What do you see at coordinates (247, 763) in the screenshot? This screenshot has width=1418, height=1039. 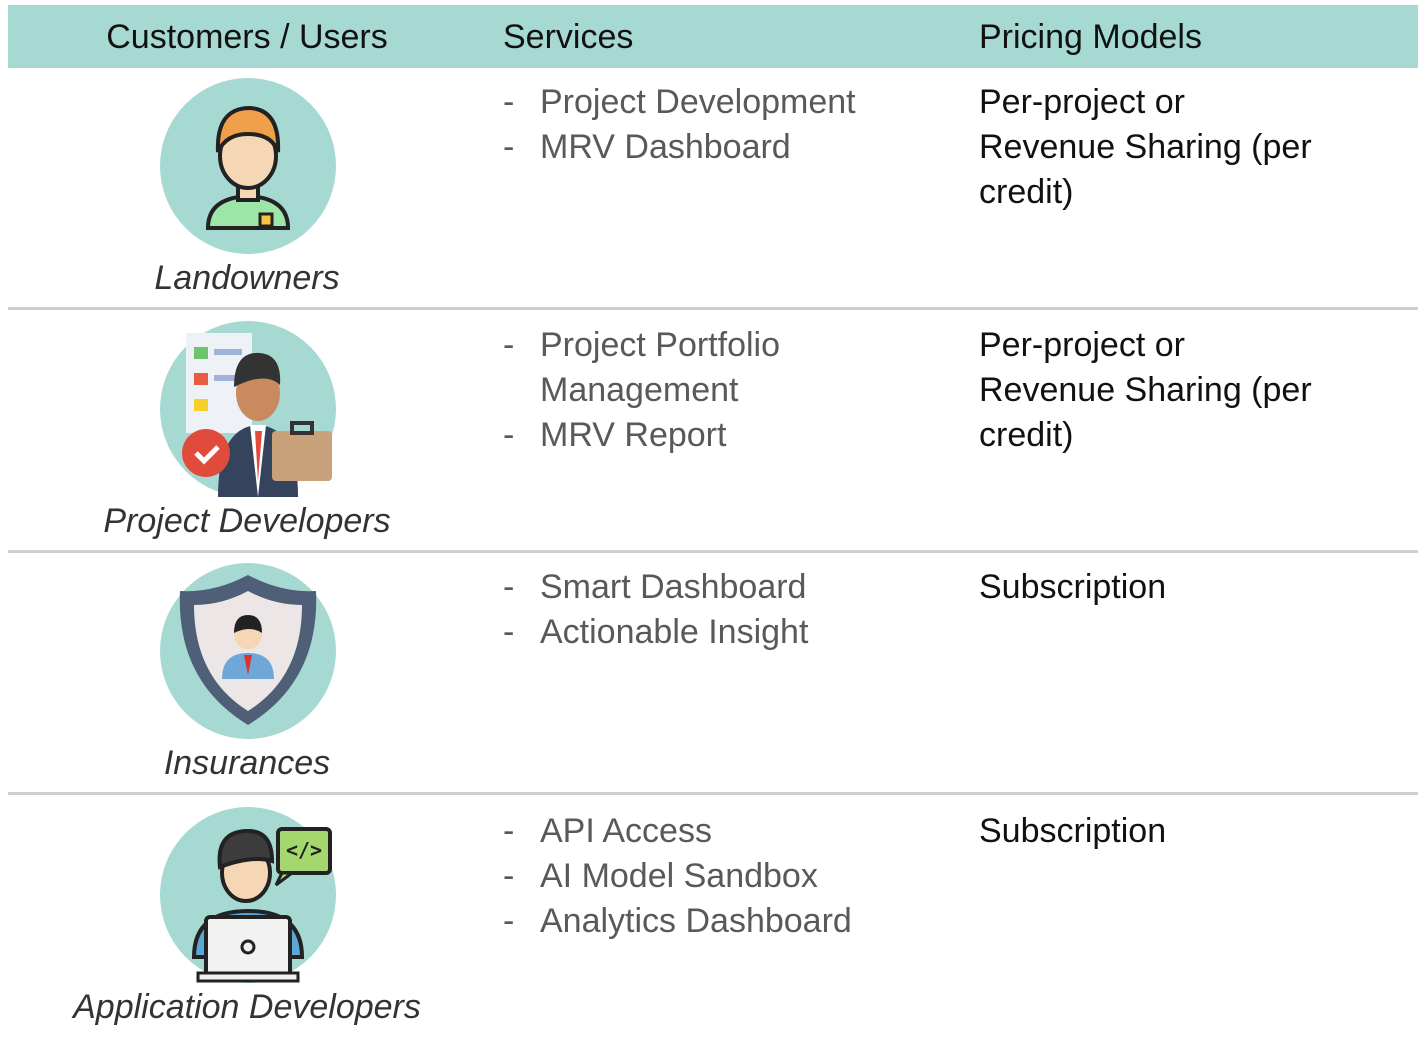 I see `customer-label: Insurances` at bounding box center [247, 763].